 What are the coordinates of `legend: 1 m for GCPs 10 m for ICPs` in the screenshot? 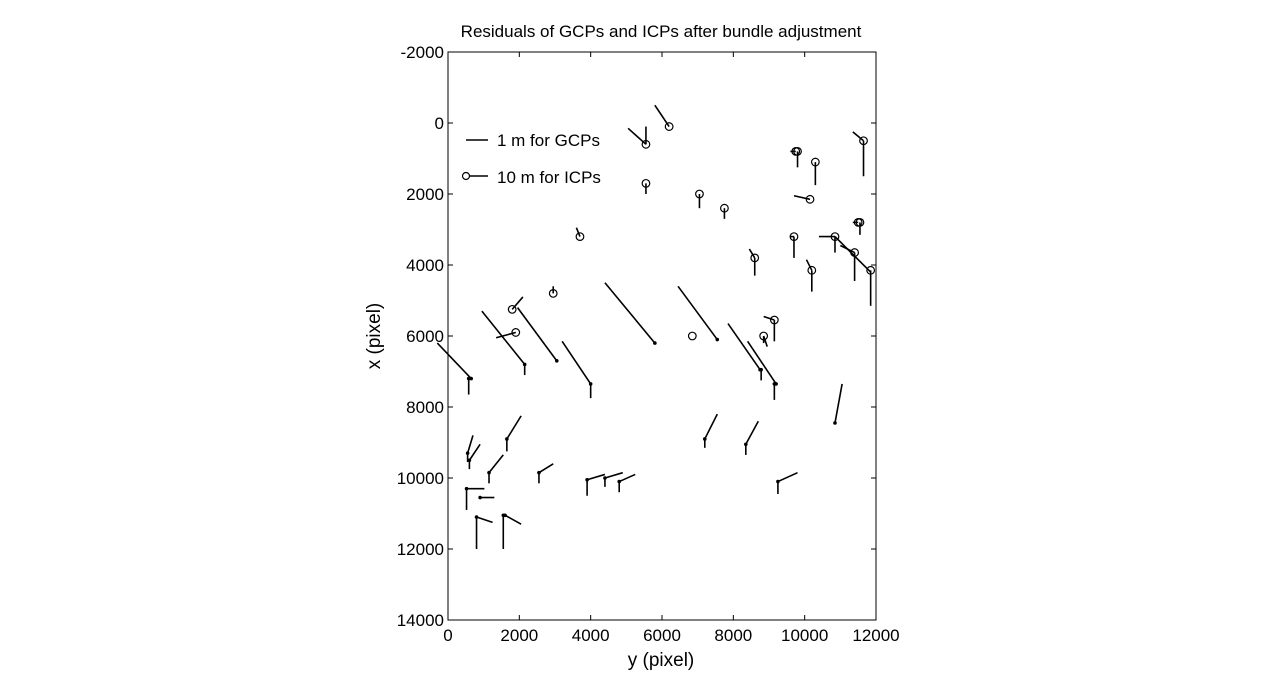 It's located at (531, 159).